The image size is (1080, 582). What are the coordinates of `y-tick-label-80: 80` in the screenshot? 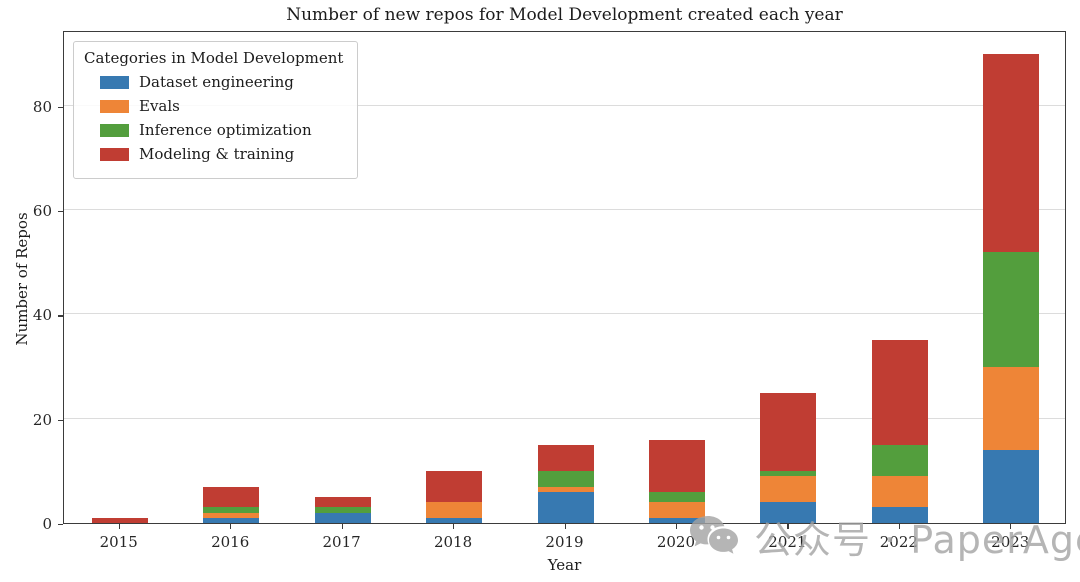 It's located at (42, 106).